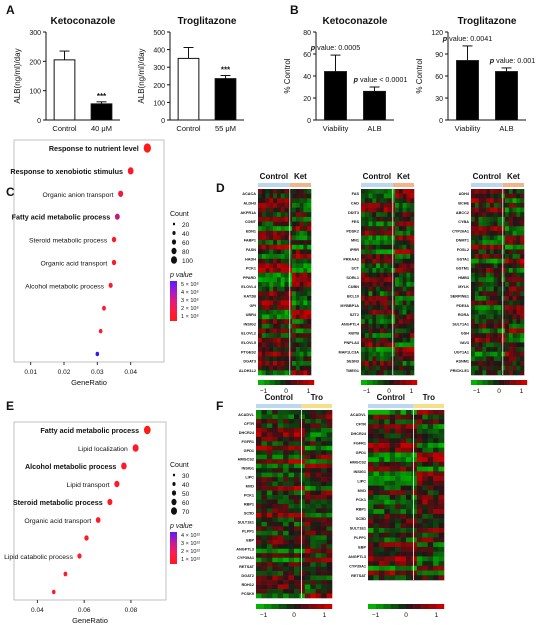 Image resolution: width=550 pixels, height=625 pixels. Describe the element at coordinates (506, 128) in the screenshot. I see `x-tick-label: ALB` at that location.